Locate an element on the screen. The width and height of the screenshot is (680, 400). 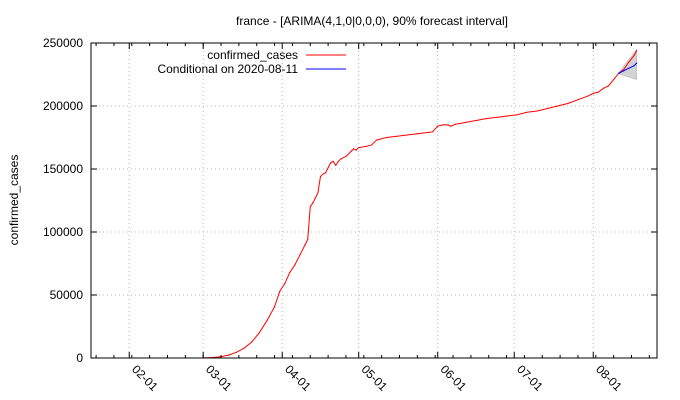
x-tick-label: 06-01 is located at coordinates (454, 378).